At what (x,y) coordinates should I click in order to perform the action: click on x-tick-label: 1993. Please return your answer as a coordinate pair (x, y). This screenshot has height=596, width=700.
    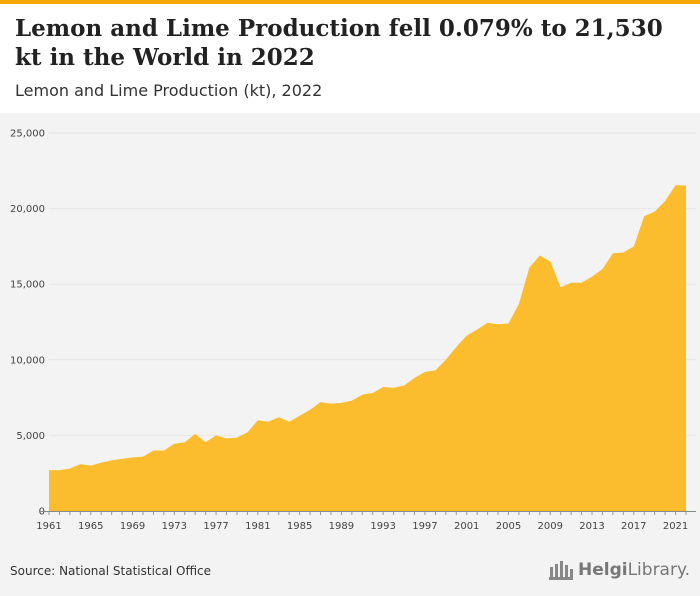
    Looking at the image, I should click on (382, 526).